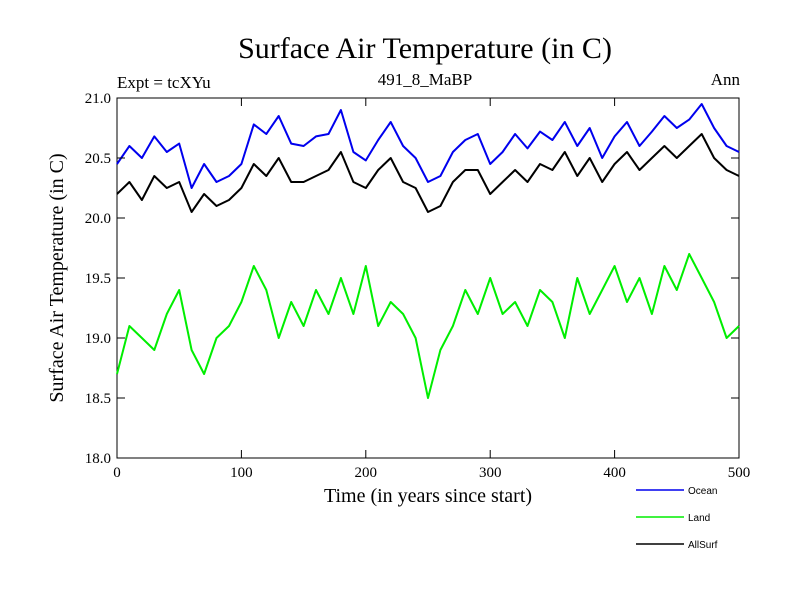 The image size is (800, 600). I want to click on legend: Ocean Land AllSurf, so click(677, 518).